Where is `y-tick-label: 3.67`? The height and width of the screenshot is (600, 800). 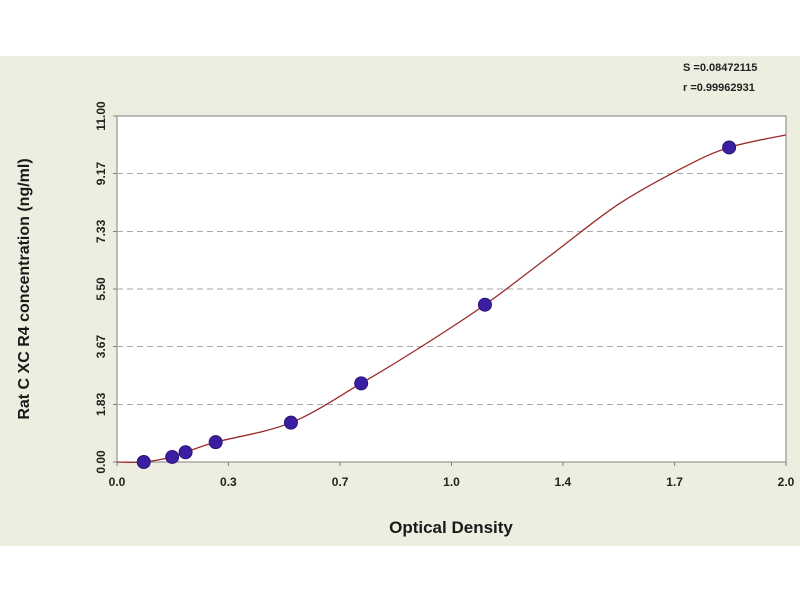
y-tick-label: 3.67 is located at coordinates (101, 347).